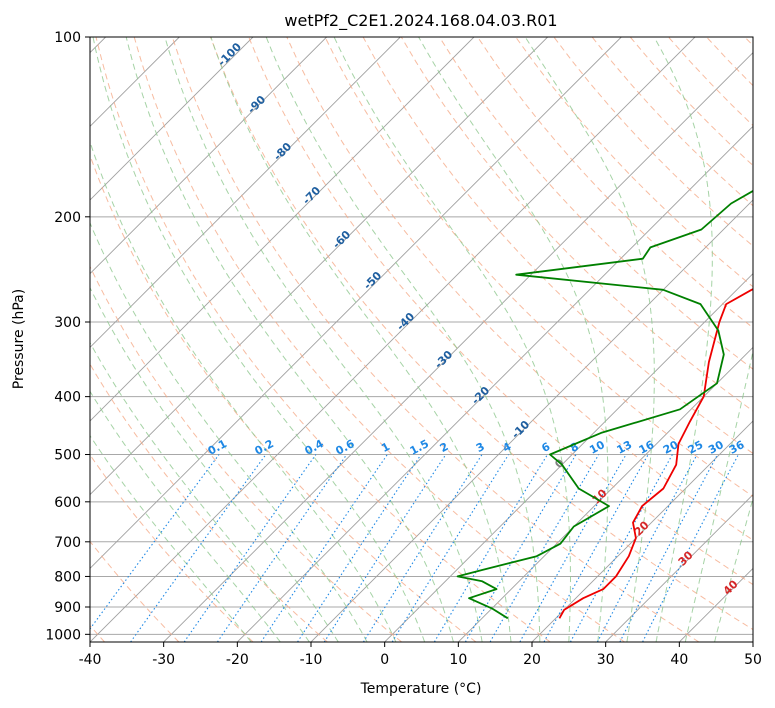  What do you see at coordinates (597, 447) in the screenshot?
I see `mixing-ratio-label: 10` at bounding box center [597, 447].